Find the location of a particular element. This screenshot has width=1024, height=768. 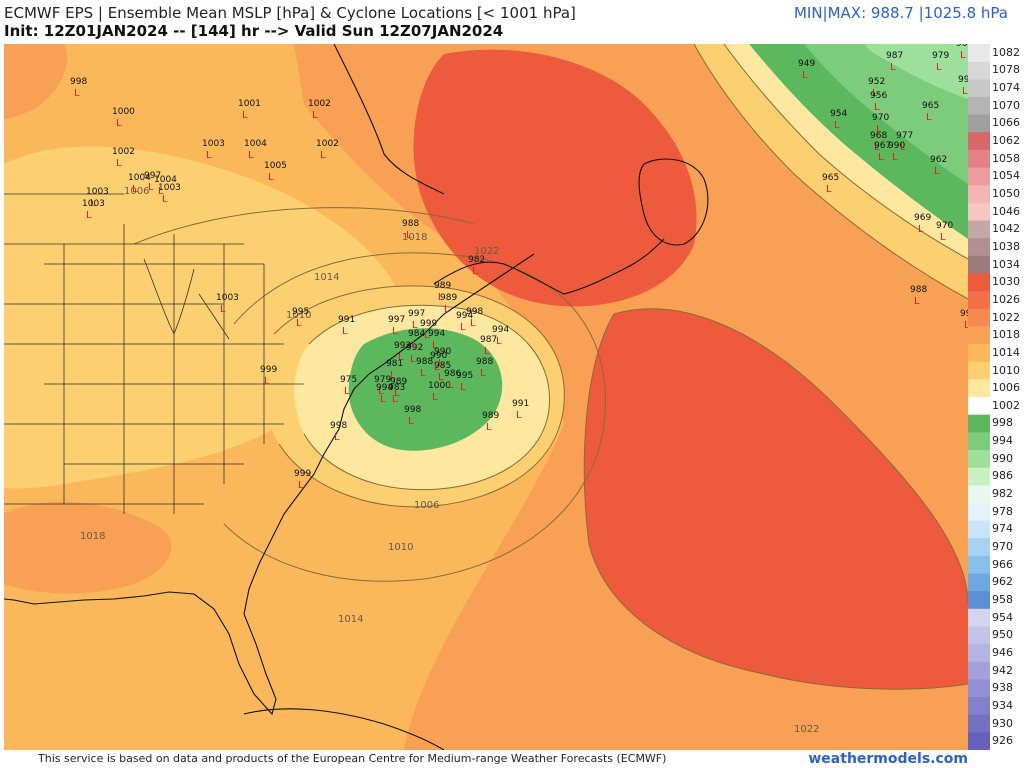

colorbar-label: 1018 is located at coordinates (1006, 335).